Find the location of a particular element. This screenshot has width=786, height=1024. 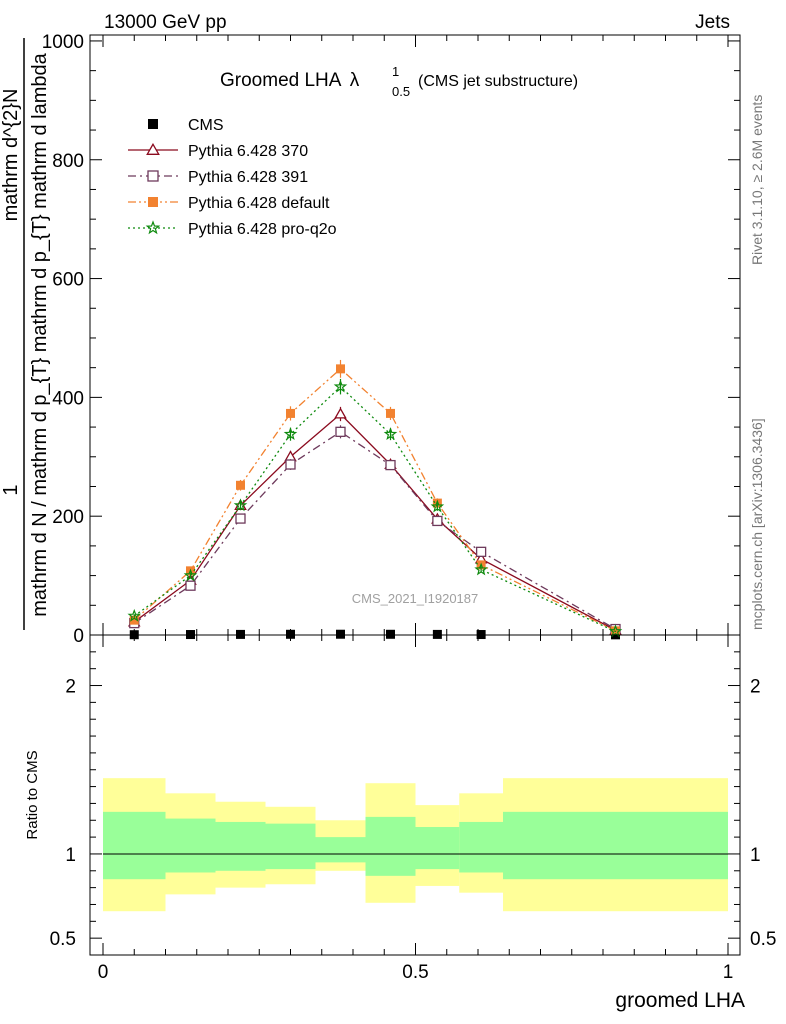

main-ytick-label: 200 is located at coordinates (68, 517).